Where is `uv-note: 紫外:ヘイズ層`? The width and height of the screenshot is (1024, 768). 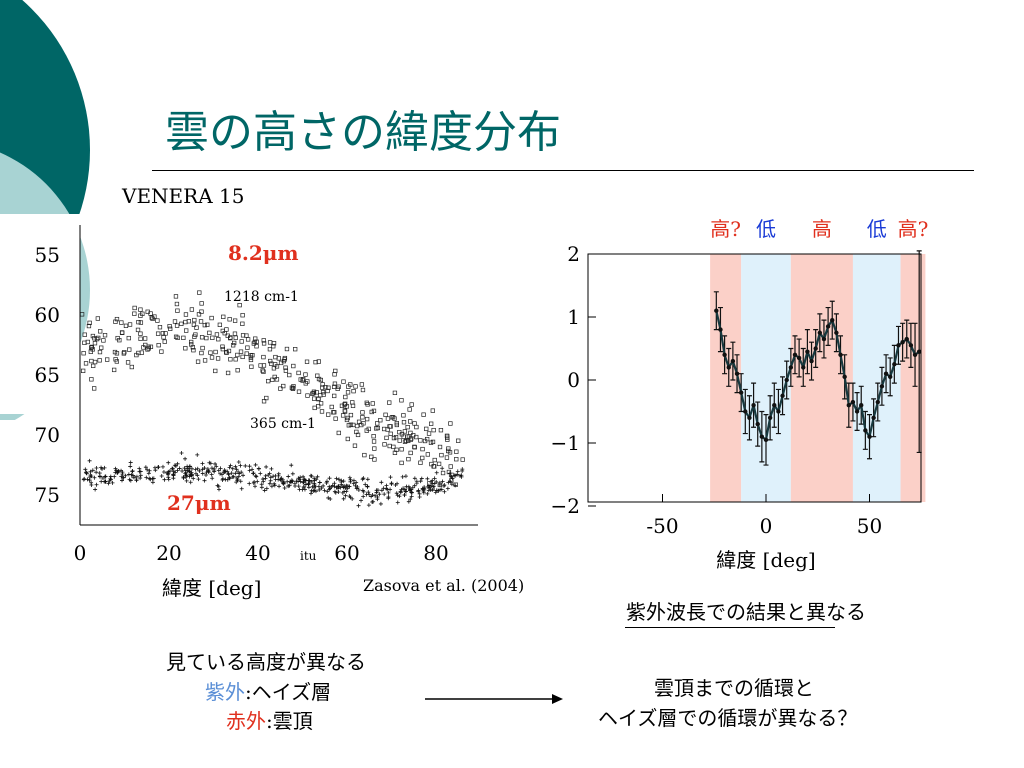 uv-note: 紫外:ヘイズ層 is located at coordinates (268, 690).